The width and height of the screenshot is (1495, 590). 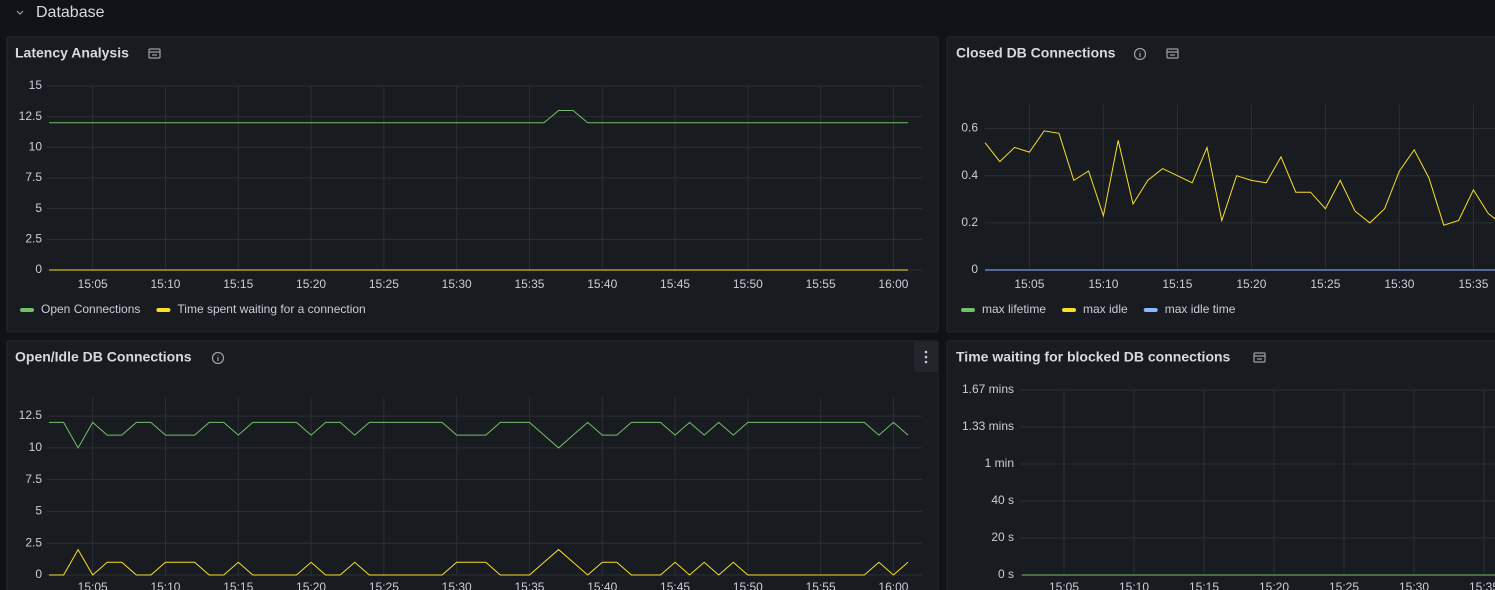 I want to click on legend-label: max idle, so click(x=1105, y=309).